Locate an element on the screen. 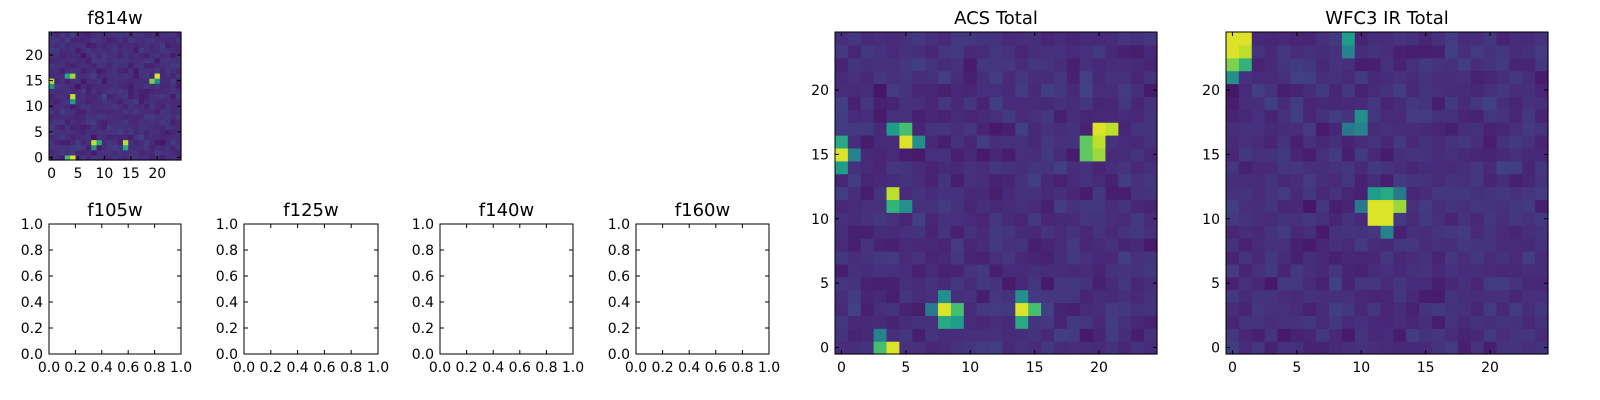 The height and width of the screenshot is (400, 1600). y-tick-label: 0.6 is located at coordinates (423, 277).